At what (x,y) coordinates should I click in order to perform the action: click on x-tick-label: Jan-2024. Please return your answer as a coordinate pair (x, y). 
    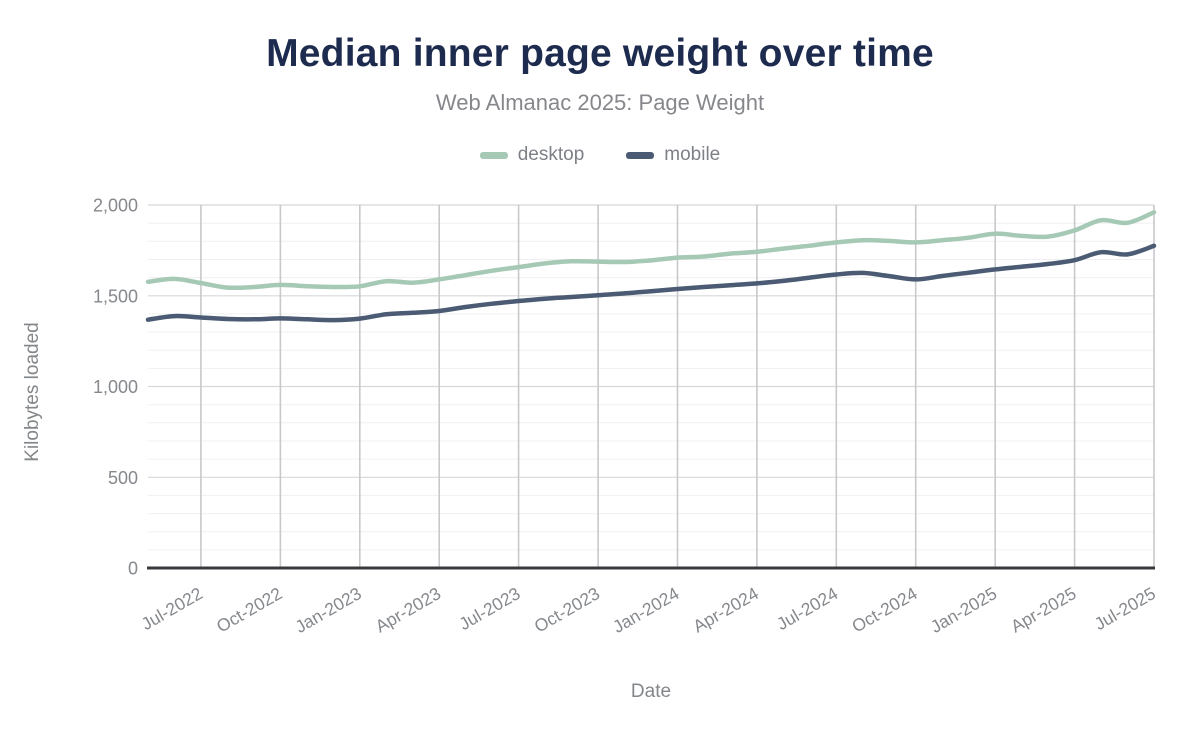
    Looking at the image, I should click on (645, 610).